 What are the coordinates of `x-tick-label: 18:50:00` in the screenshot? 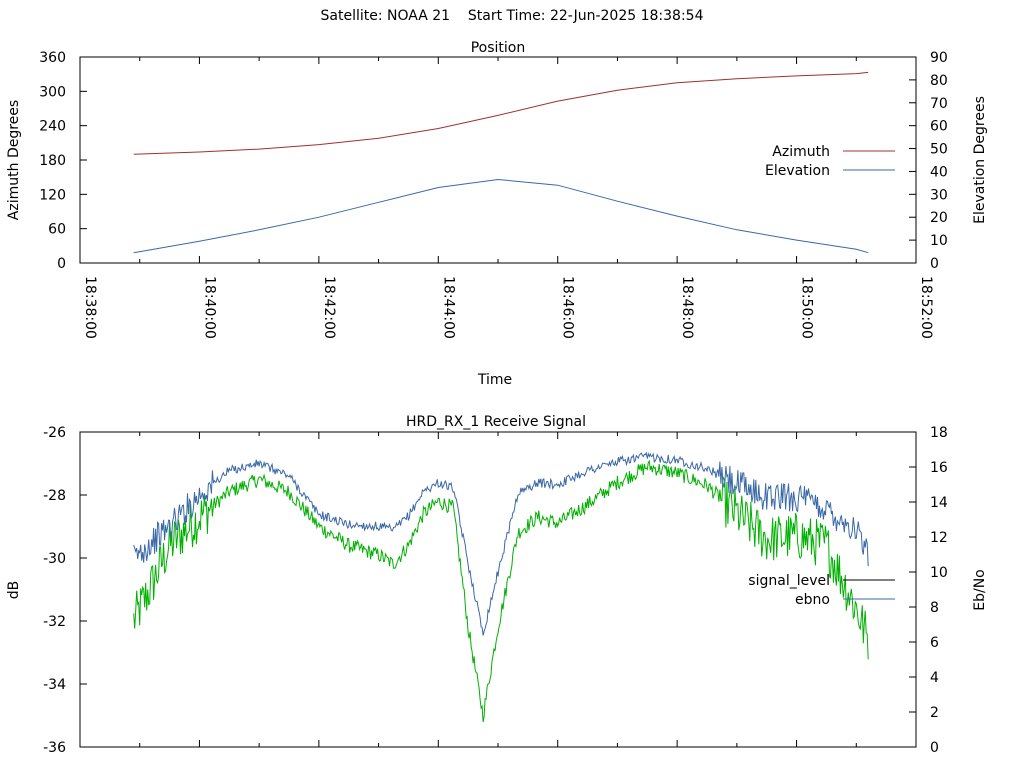 It's located at (807, 307).